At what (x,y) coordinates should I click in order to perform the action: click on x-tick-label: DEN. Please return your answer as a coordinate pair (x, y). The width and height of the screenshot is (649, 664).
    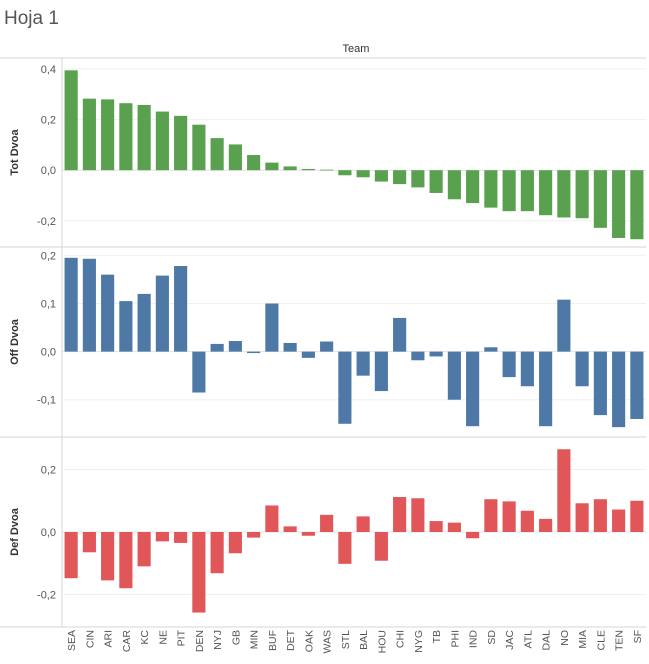
    Looking at the image, I should click on (200, 641).